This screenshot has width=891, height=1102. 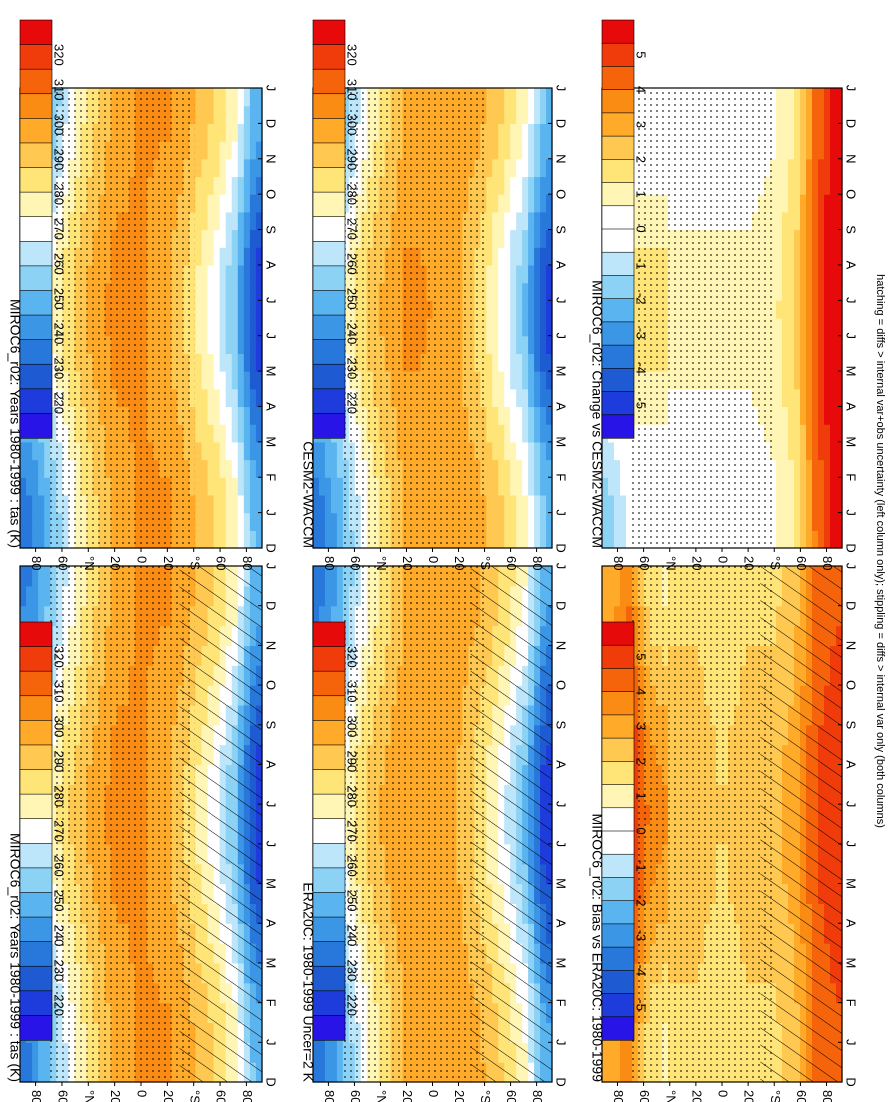 What do you see at coordinates (561, 371) in the screenshot?
I see `x-tick-label: M` at bounding box center [561, 371].